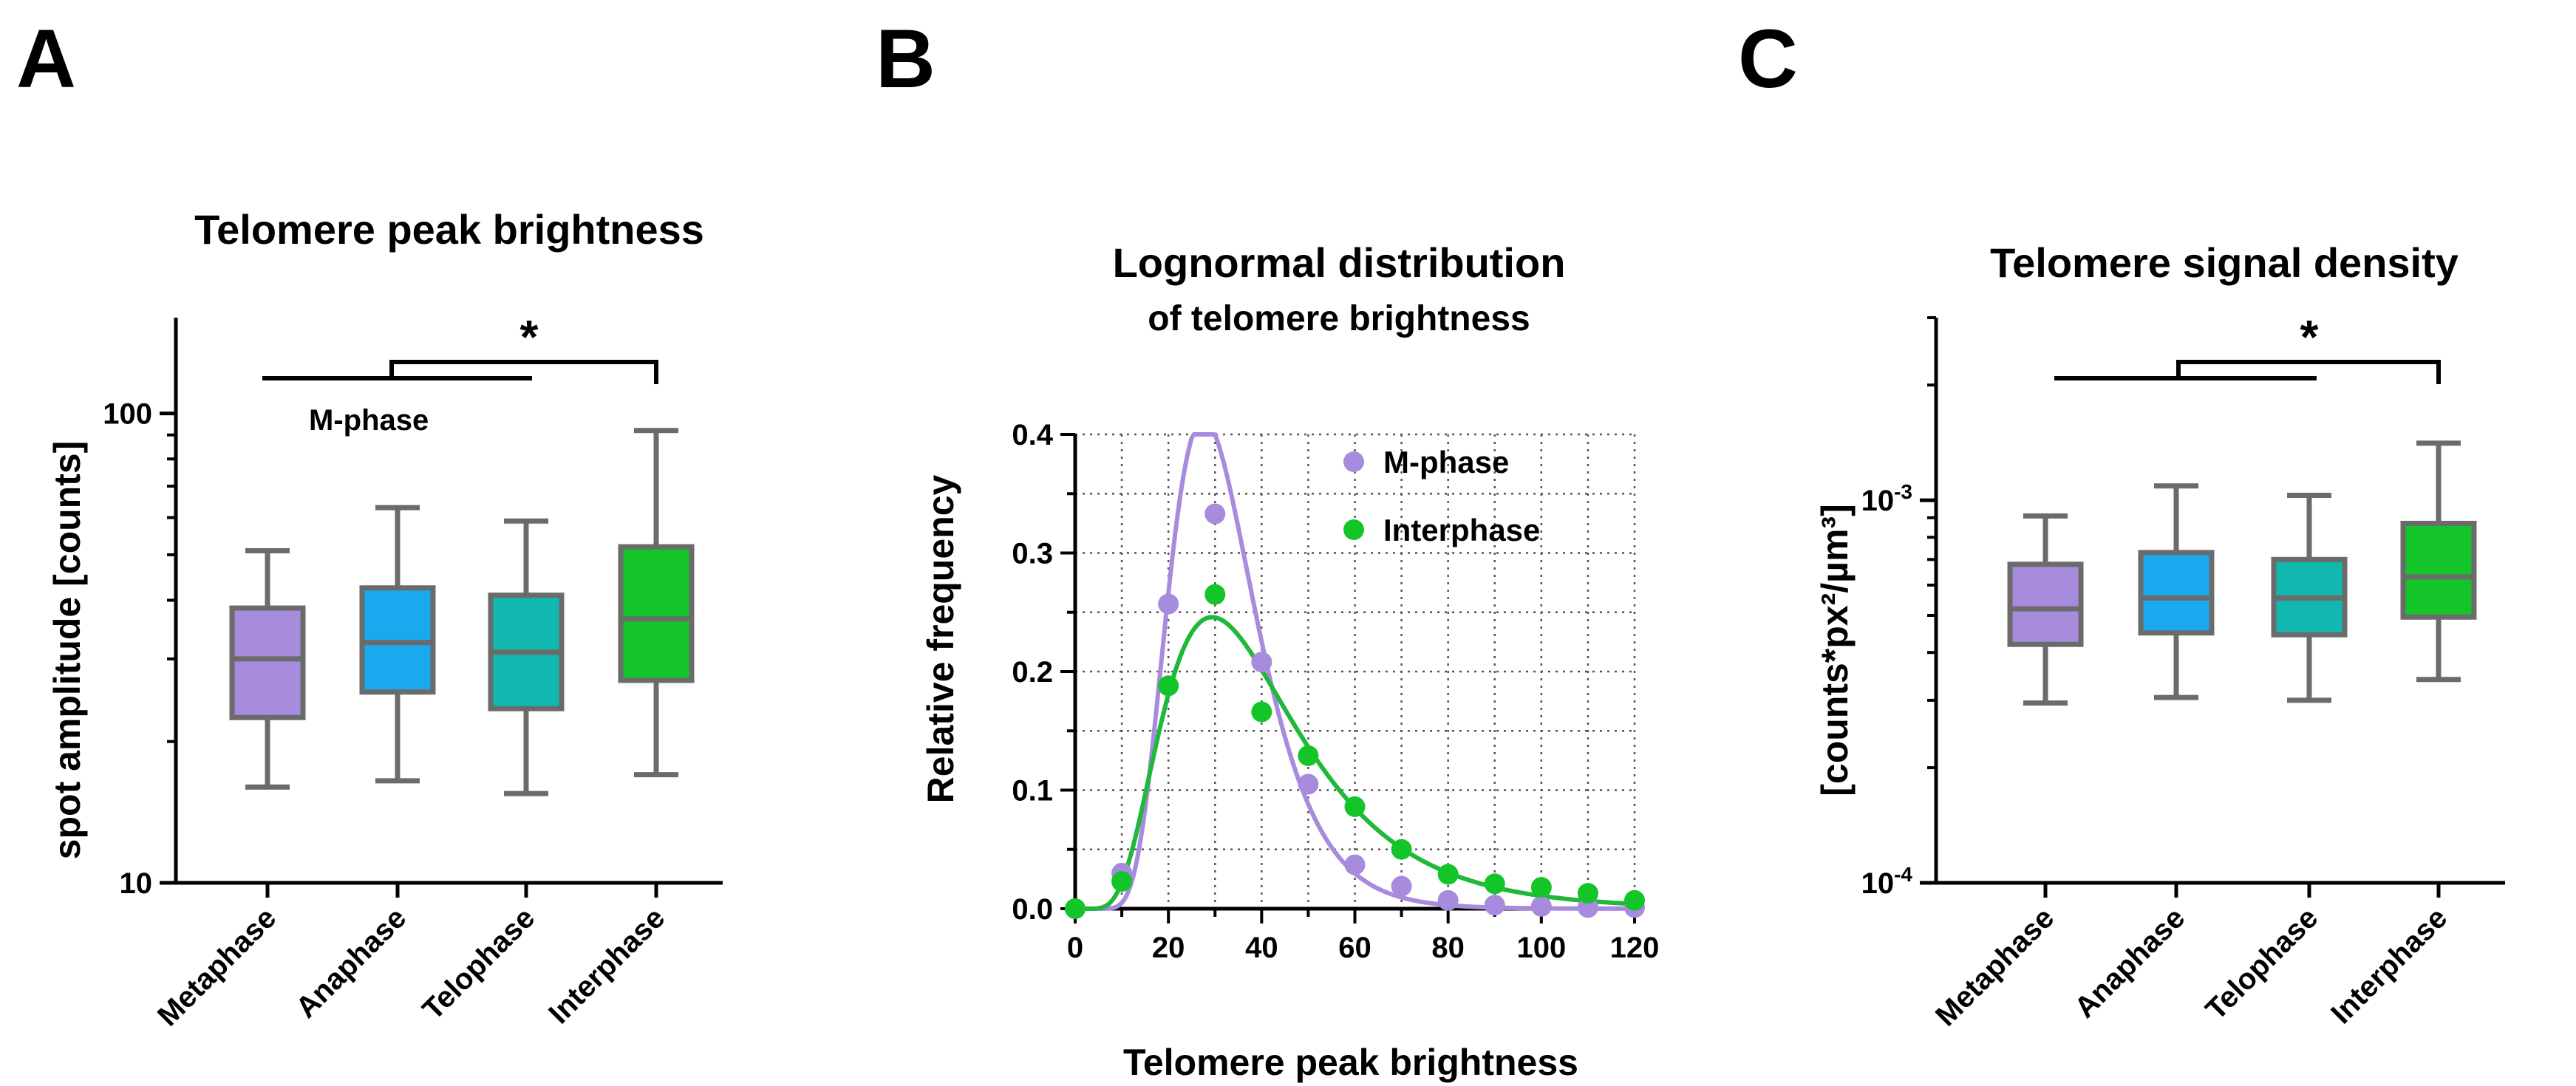 The height and width of the screenshot is (1086, 2576). Describe the element at coordinates (1032, 909) in the screenshot. I see `y-tick-label: 0.0` at that location.